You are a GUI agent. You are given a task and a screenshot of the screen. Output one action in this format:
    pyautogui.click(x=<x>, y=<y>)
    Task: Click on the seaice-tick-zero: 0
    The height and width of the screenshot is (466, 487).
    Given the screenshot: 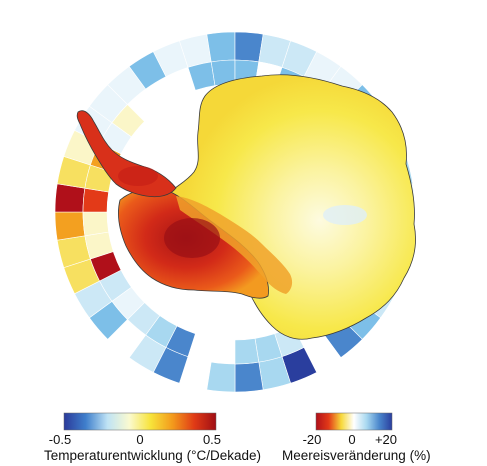 What is the action you would take?
    pyautogui.click(x=351, y=439)
    